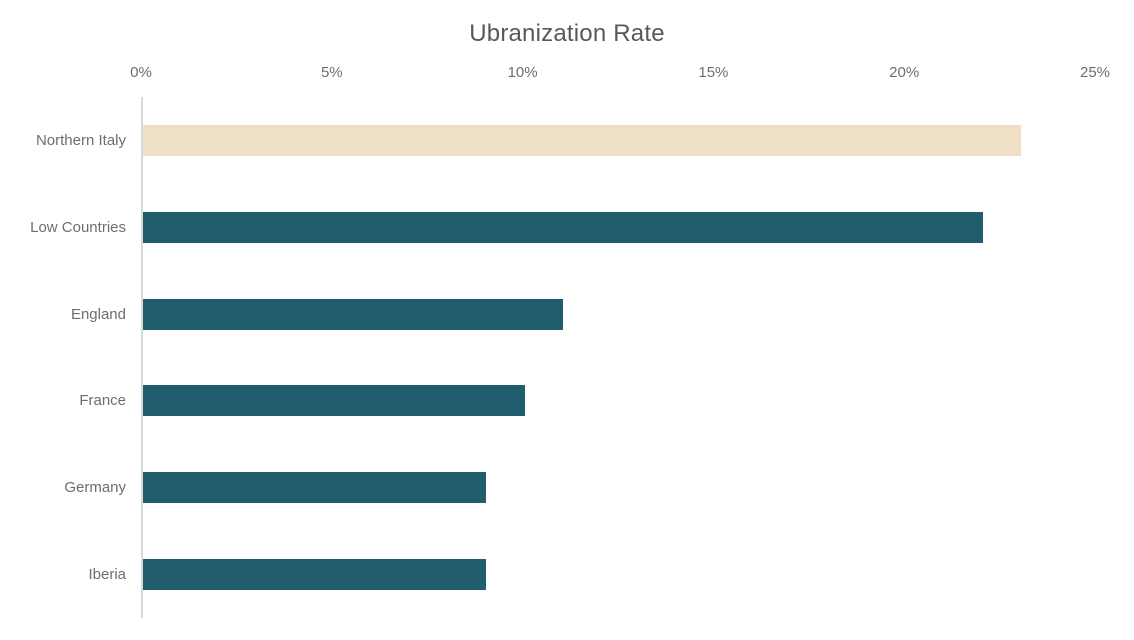 The height and width of the screenshot is (640, 1134). What do you see at coordinates (713, 72) in the screenshot?
I see `x-axis-tick-label: 15%` at bounding box center [713, 72].